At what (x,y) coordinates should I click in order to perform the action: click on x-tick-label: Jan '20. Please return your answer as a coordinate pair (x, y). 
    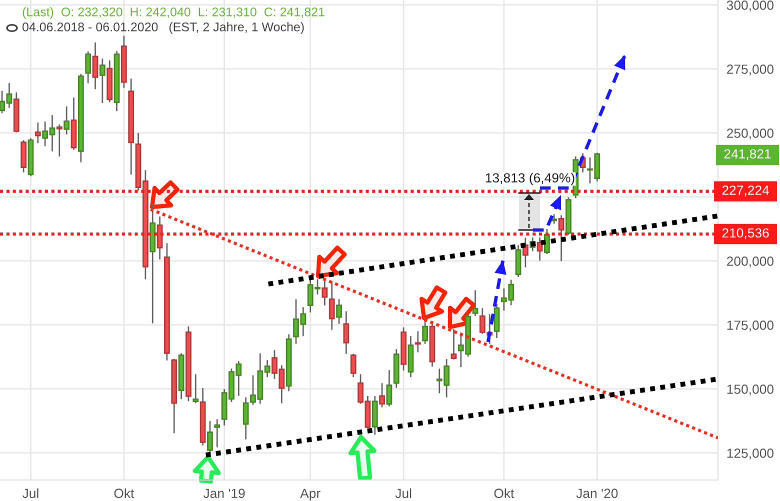
    Looking at the image, I should click on (597, 493).